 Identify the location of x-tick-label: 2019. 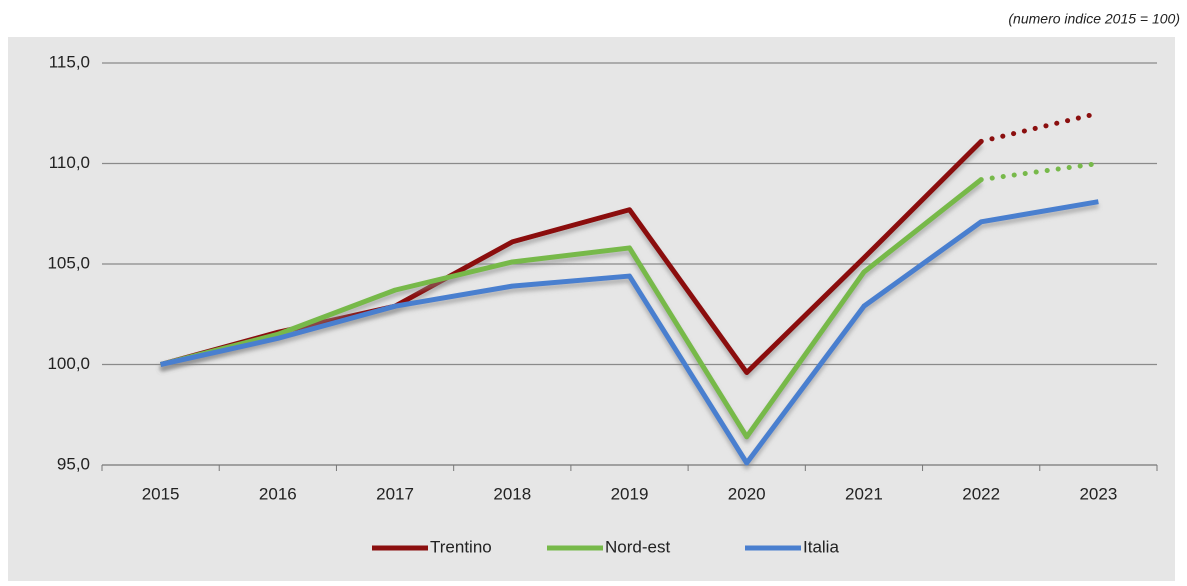
(630, 493).